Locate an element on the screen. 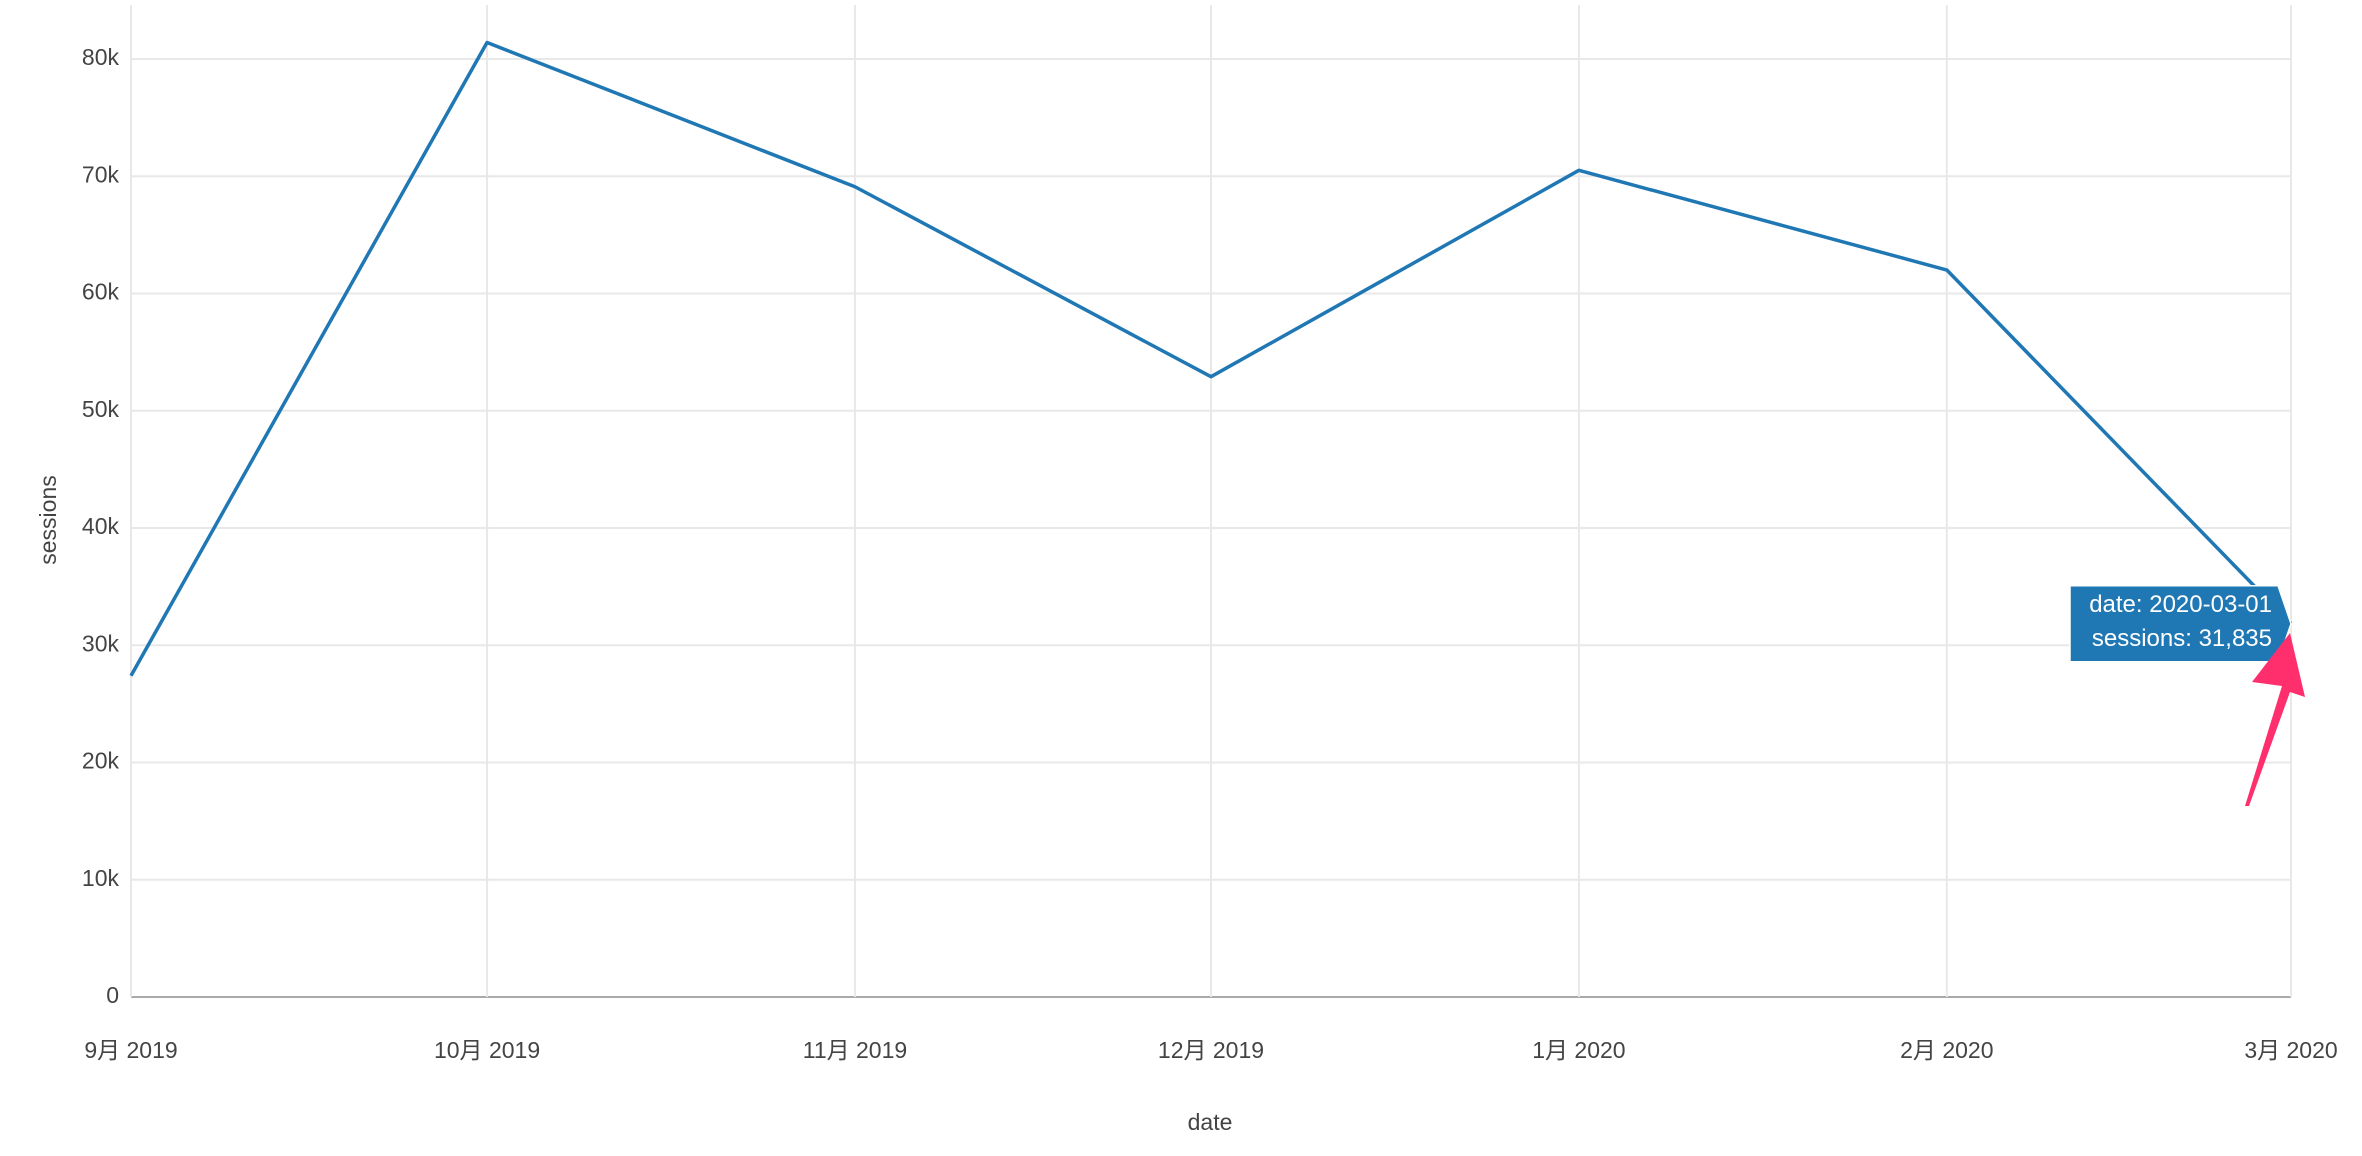 The image size is (2362, 1156). y-tick-label: 20k is located at coordinates (101, 761).